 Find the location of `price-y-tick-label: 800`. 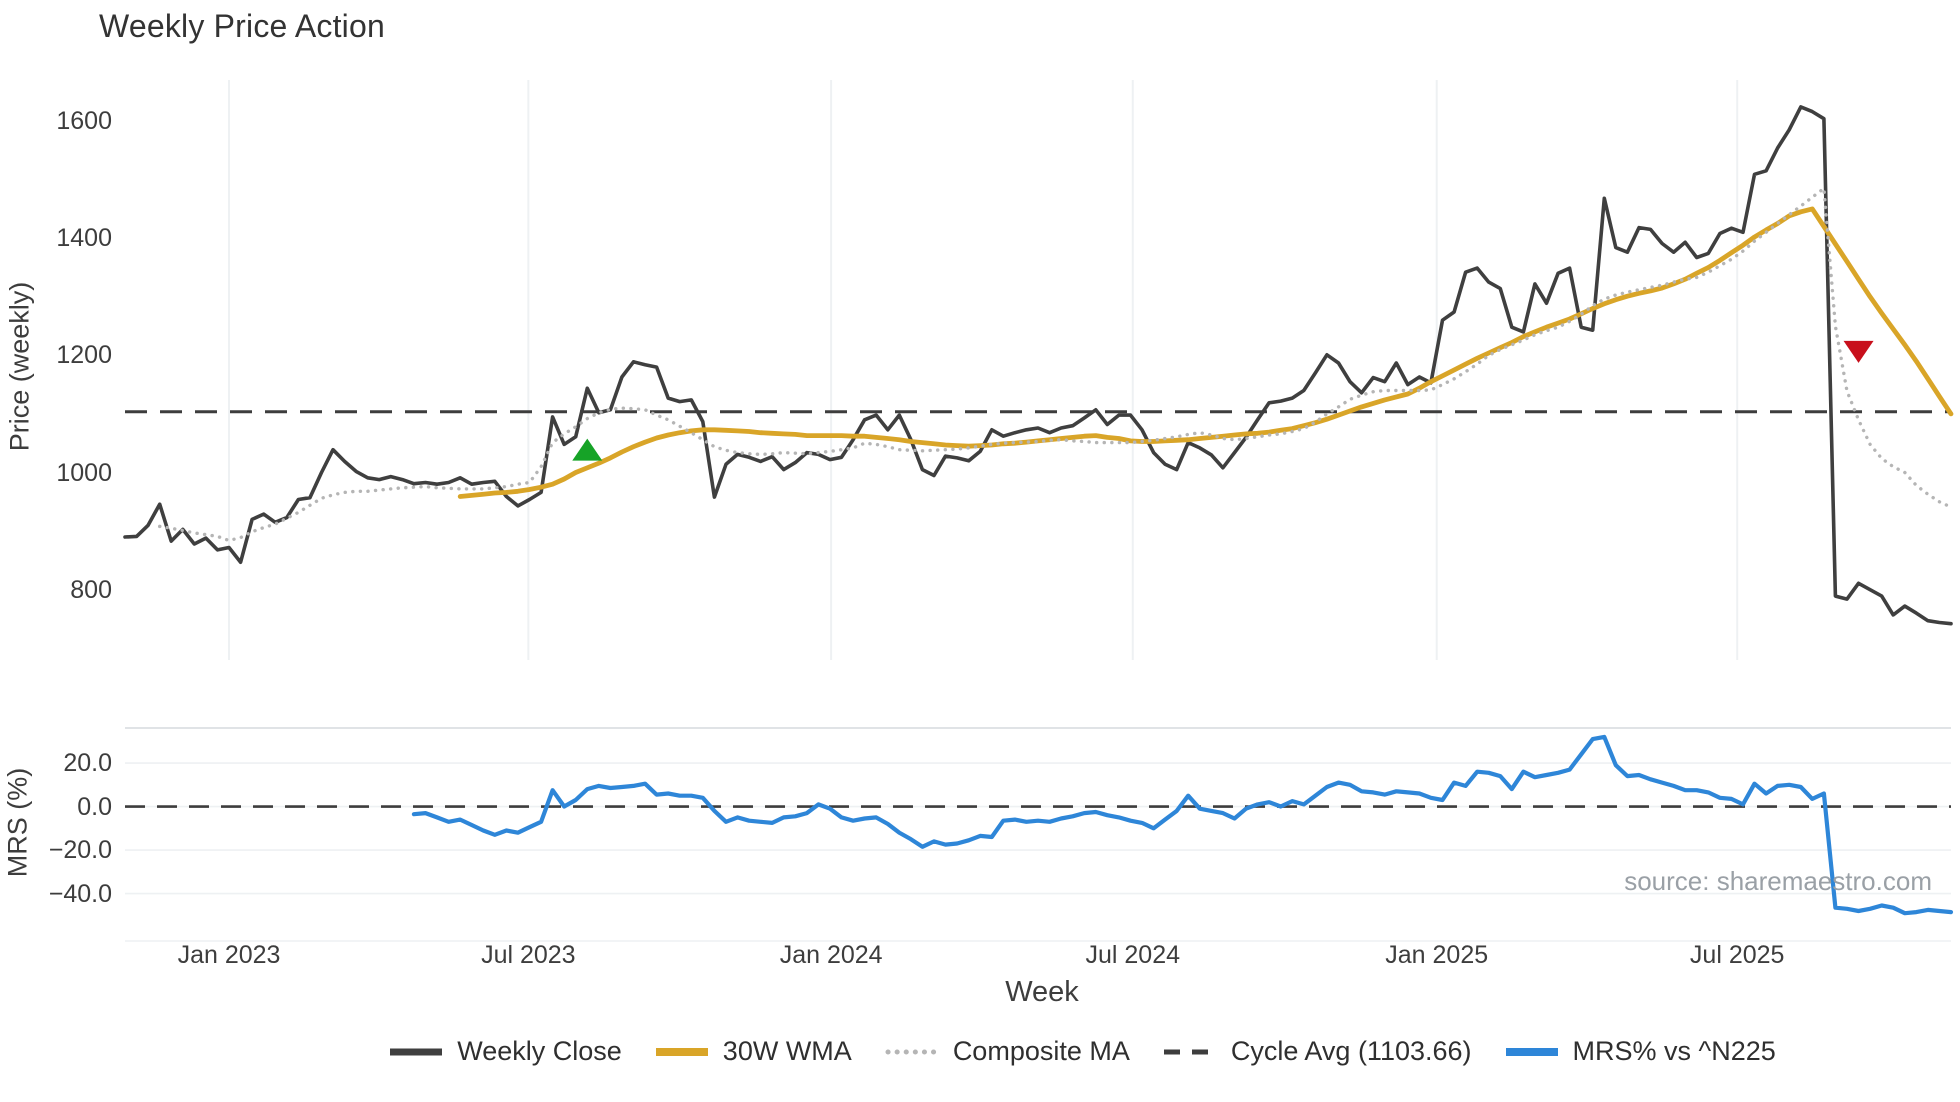

price-y-tick-label: 800 is located at coordinates (91, 589).